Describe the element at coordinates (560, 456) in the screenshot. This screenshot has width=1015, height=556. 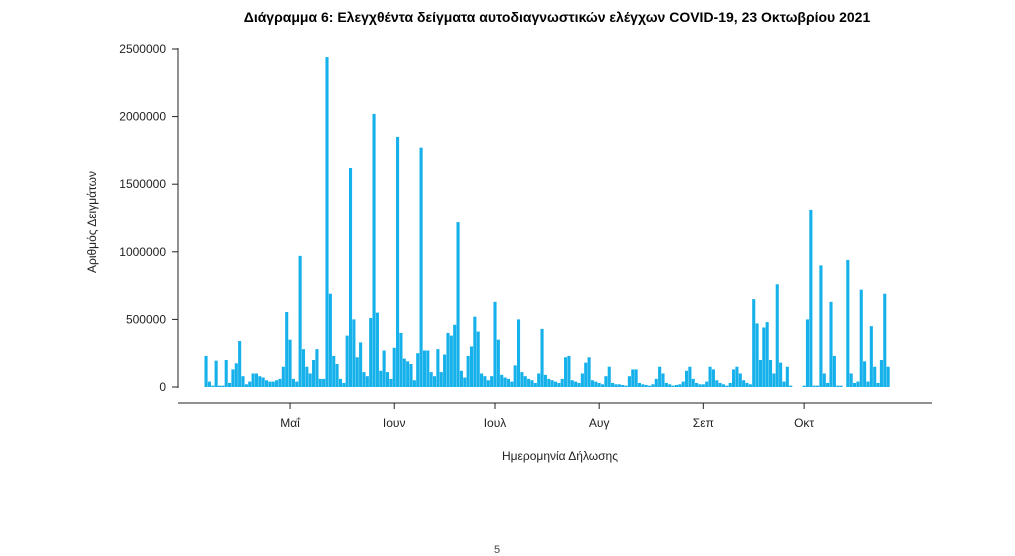
I see `x-axis-title: Ημερομηνία Δήλωσης` at that location.